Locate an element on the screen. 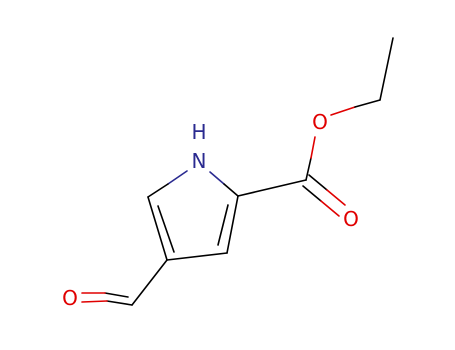 The height and width of the screenshot is (350, 455). atom-label: H is located at coordinates (198, 132).